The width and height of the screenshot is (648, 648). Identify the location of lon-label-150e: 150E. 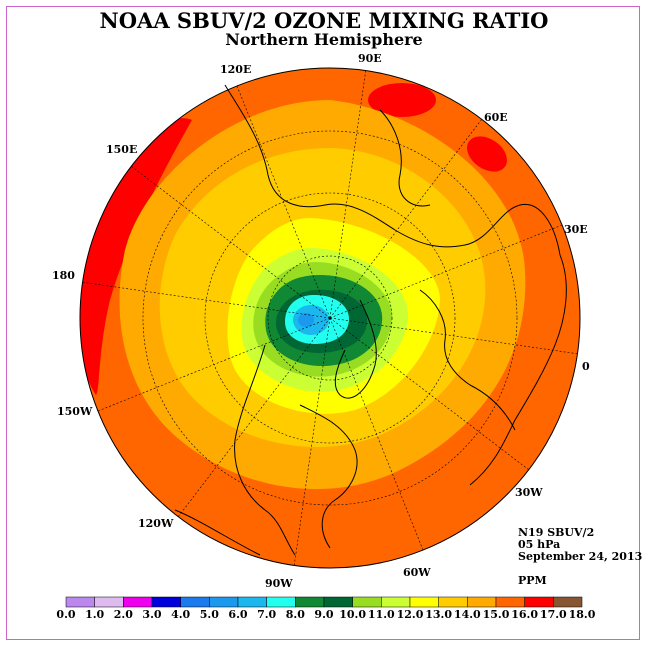
(122, 149).